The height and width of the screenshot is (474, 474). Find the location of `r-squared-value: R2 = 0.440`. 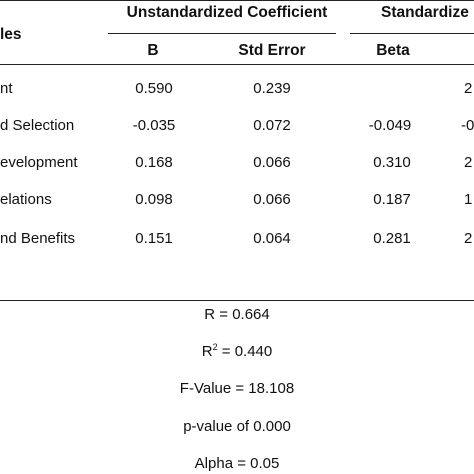

r-squared-value: R2 = 0.440 is located at coordinates (237, 351).